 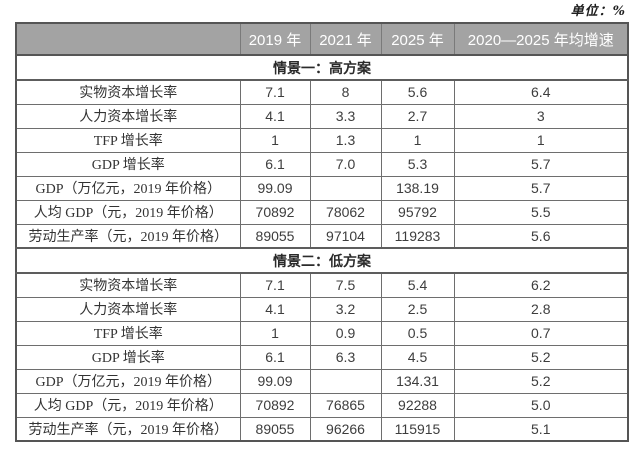 I want to click on table-row: 人均 GDP（元，2019 年价格） 70892 78062 95792 5.5, so click(x=322, y=212).